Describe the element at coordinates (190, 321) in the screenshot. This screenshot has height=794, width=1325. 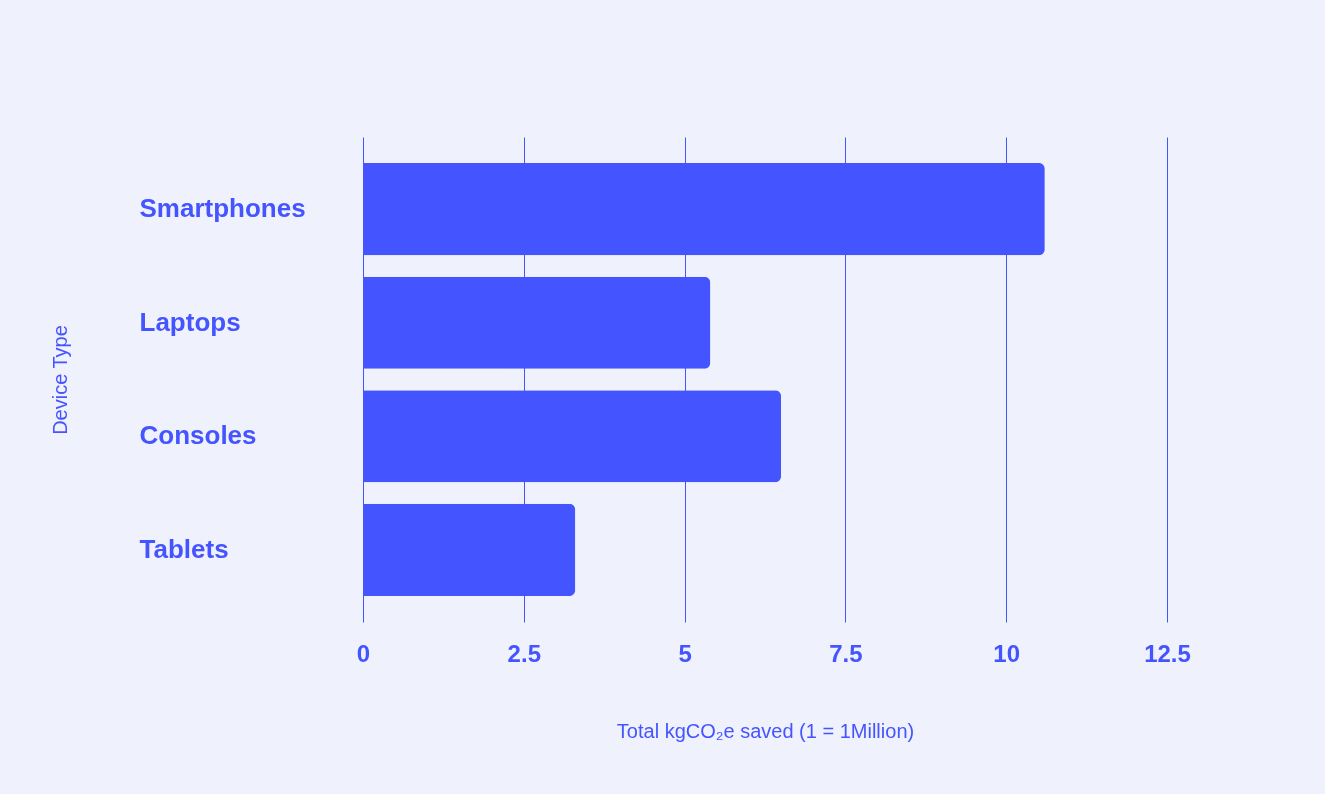
I see `y-tick-label: Laptops` at that location.